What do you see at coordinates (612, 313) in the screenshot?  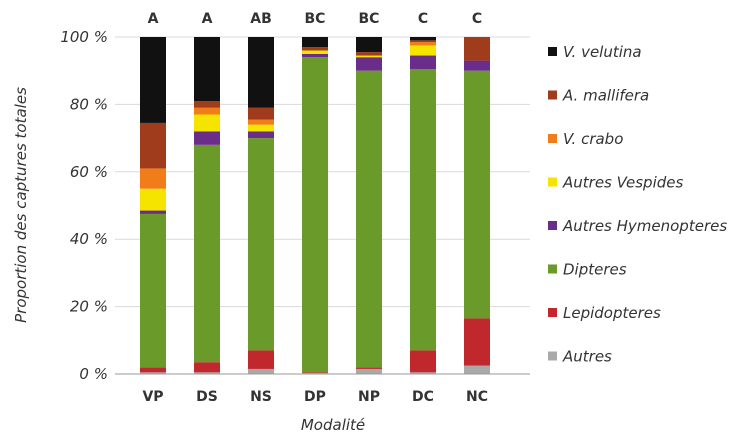 I see `legend-label: Lepidopteres` at bounding box center [612, 313].